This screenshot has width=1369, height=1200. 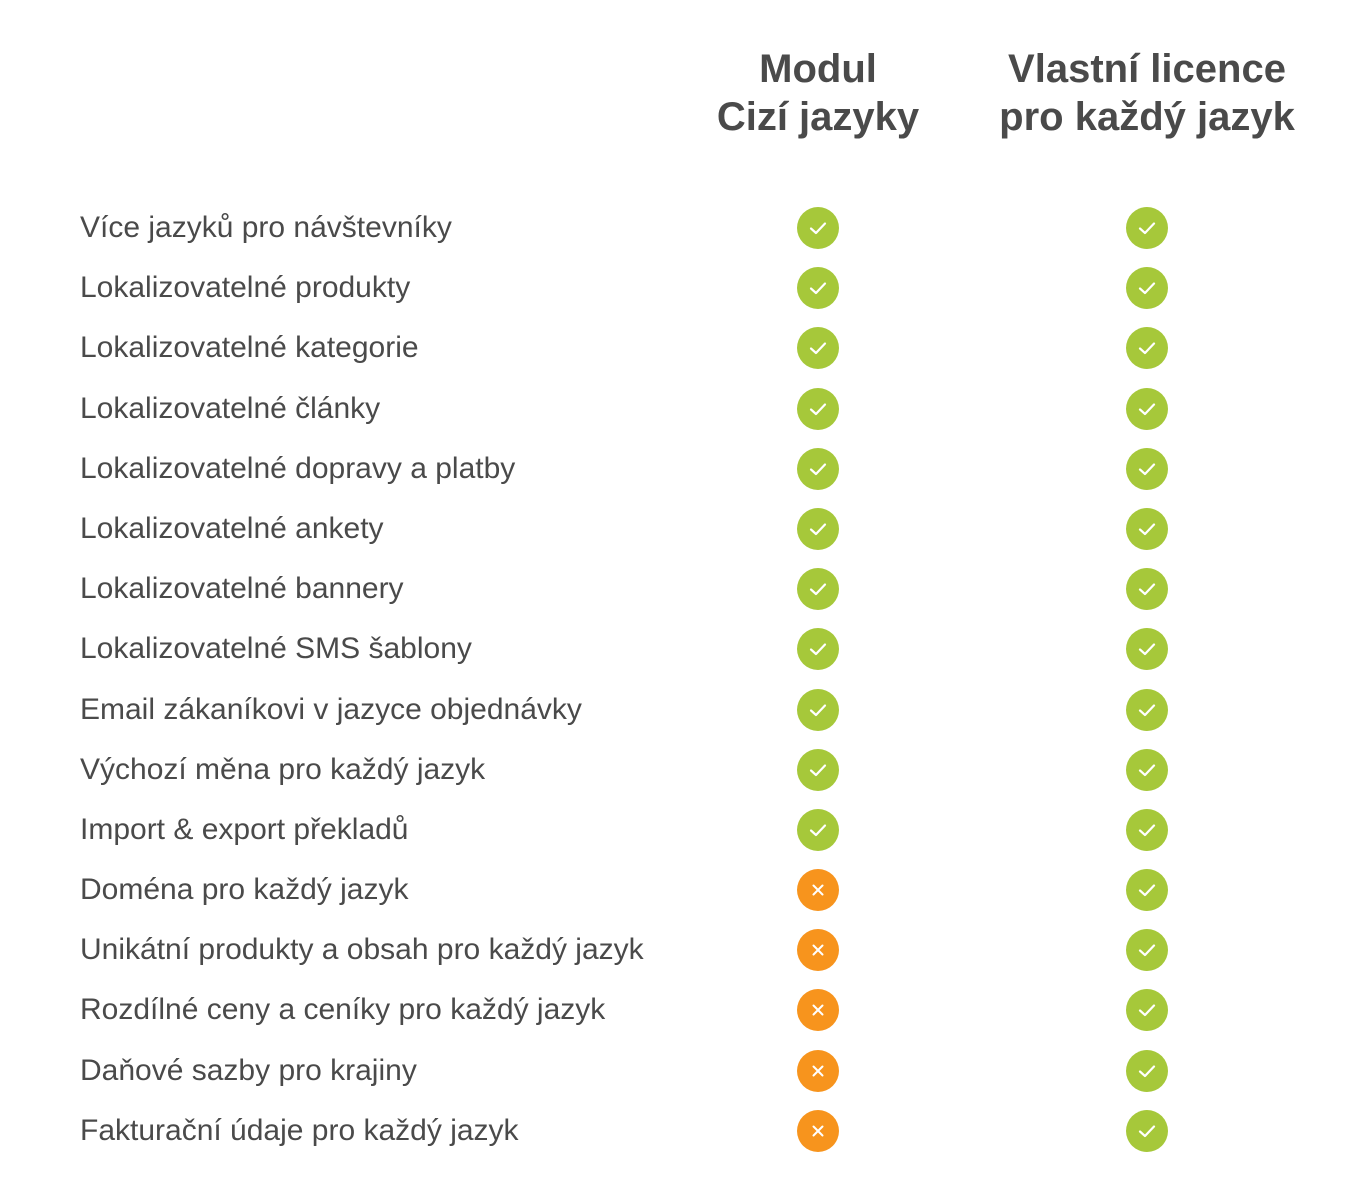 What do you see at coordinates (248, 1070) in the screenshot?
I see `feature-label: Daňové sazby pro krajiny` at bounding box center [248, 1070].